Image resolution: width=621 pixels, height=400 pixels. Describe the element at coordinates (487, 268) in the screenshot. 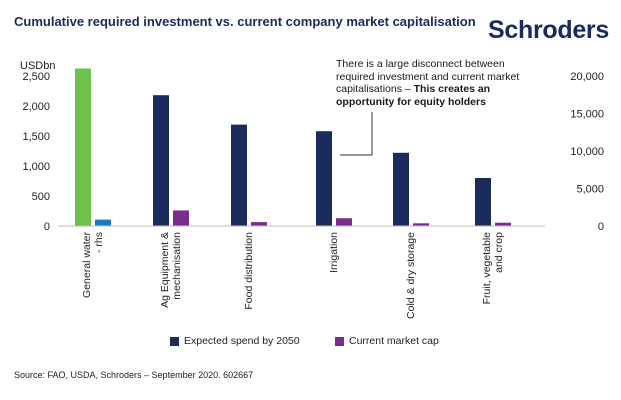

I see `x-category-label-line: Fruit, vegetable` at that location.